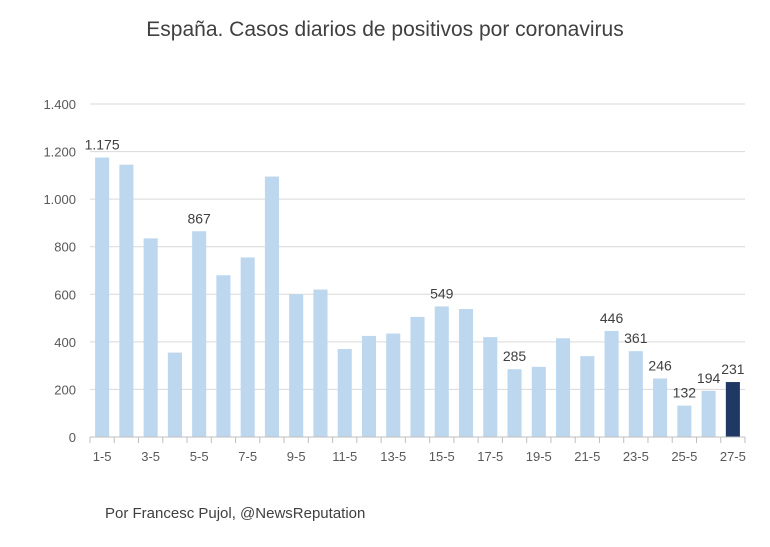  What do you see at coordinates (59, 199) in the screenshot?
I see `y-tick-label: 1.000` at bounding box center [59, 199].